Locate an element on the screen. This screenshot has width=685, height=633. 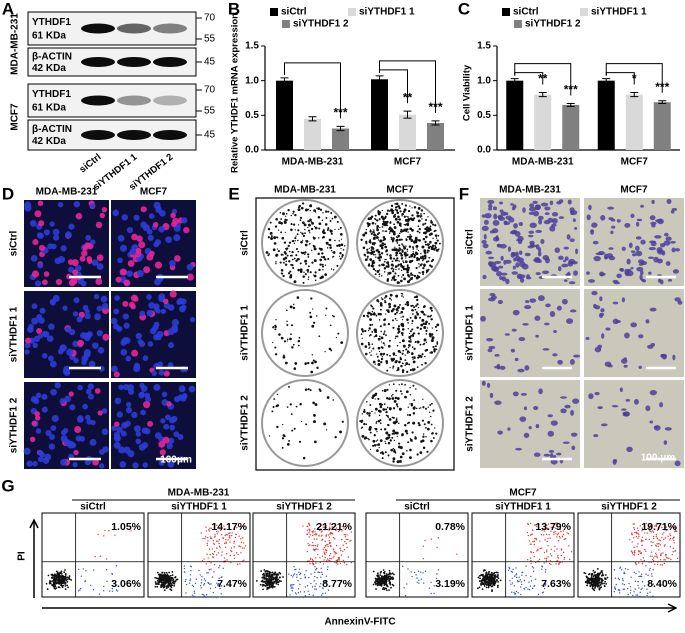
scale-label: 100 μm is located at coordinates (658, 458).